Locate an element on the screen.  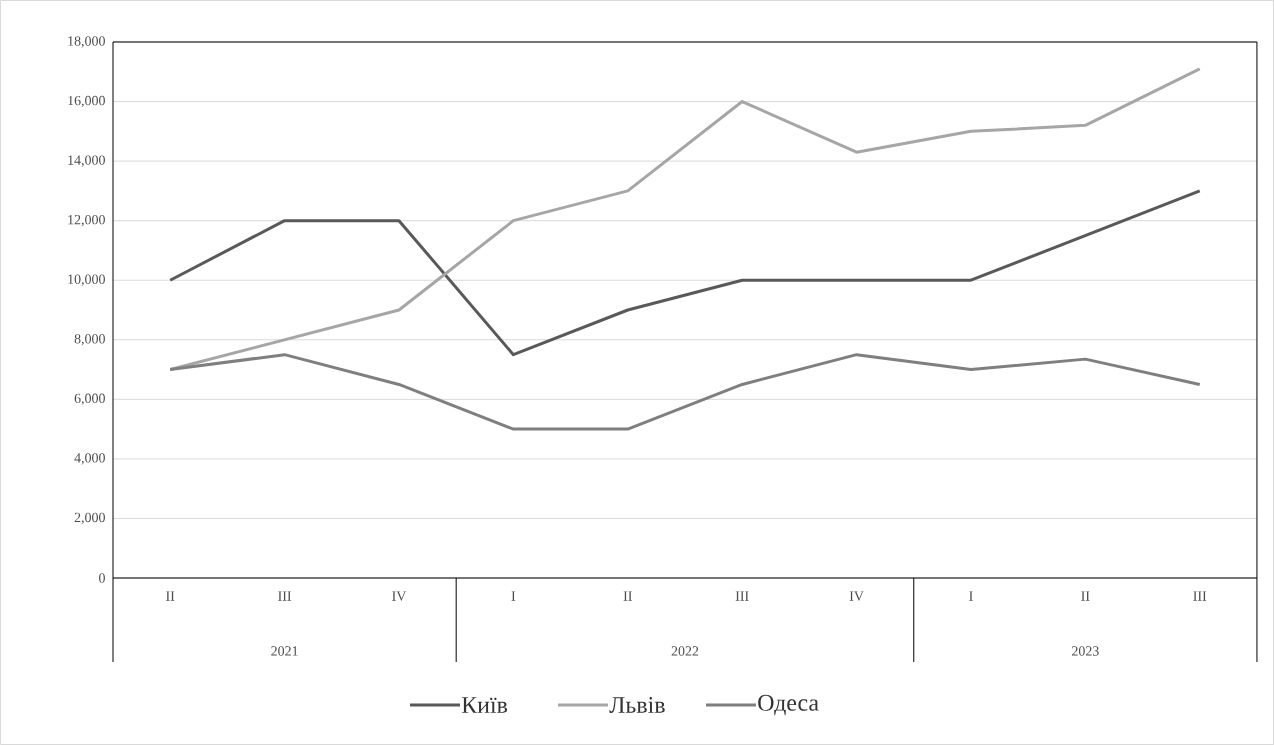
y-tick-label: 10,000 is located at coordinates (86, 280).